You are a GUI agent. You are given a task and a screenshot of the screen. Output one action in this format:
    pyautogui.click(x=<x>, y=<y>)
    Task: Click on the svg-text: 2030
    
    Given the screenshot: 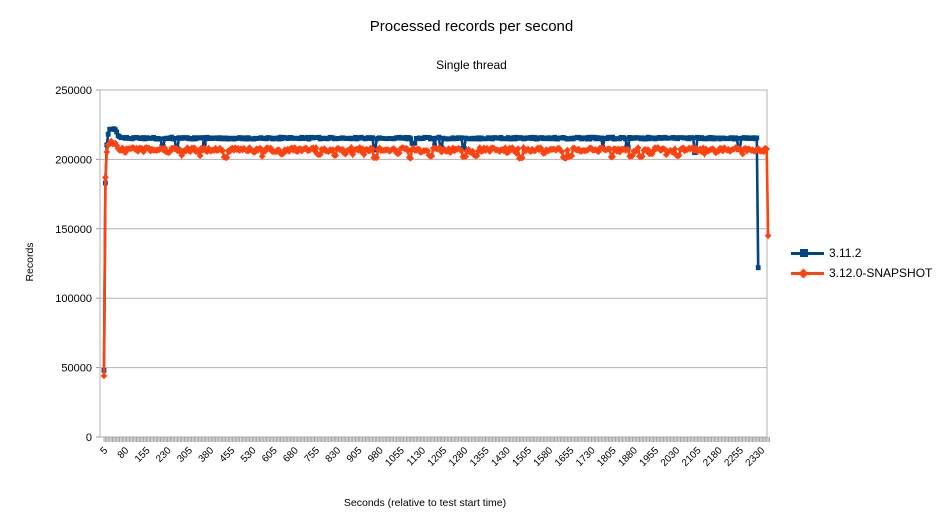 What is the action you would take?
    pyautogui.click(x=671, y=457)
    